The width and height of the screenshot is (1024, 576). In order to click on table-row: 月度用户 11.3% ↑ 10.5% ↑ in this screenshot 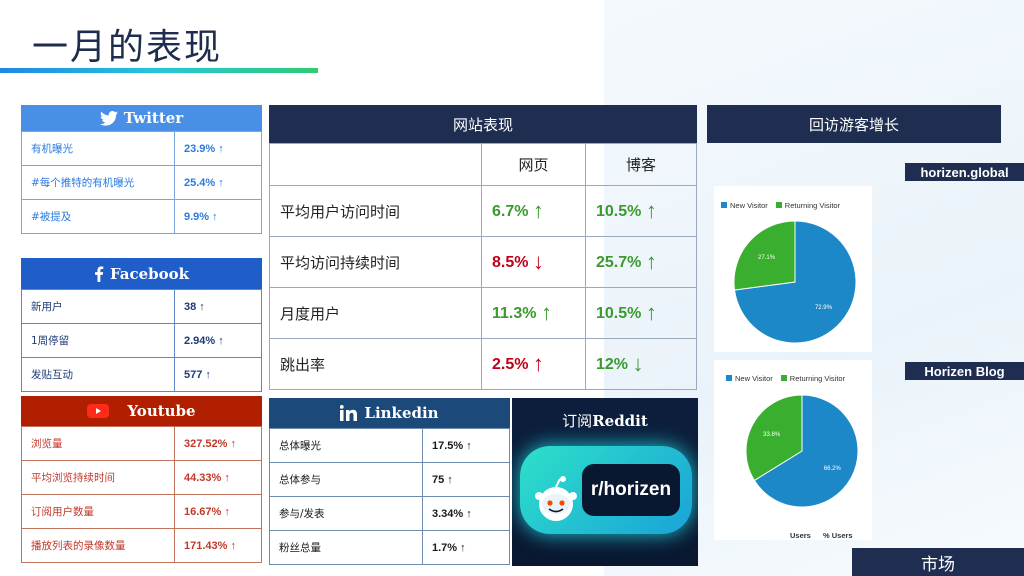, I will do `click(483, 313)`.